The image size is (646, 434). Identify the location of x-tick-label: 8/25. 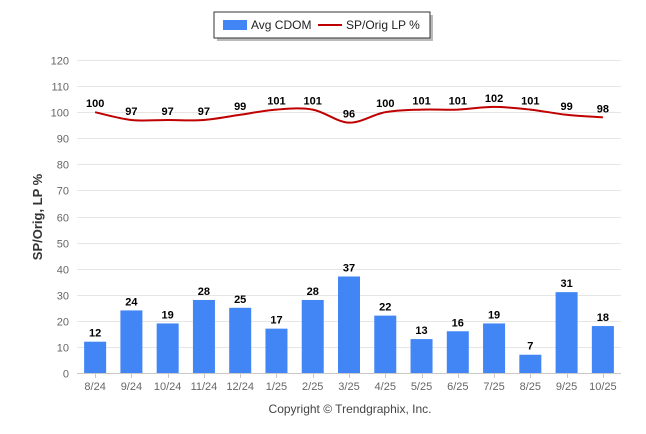
(530, 387).